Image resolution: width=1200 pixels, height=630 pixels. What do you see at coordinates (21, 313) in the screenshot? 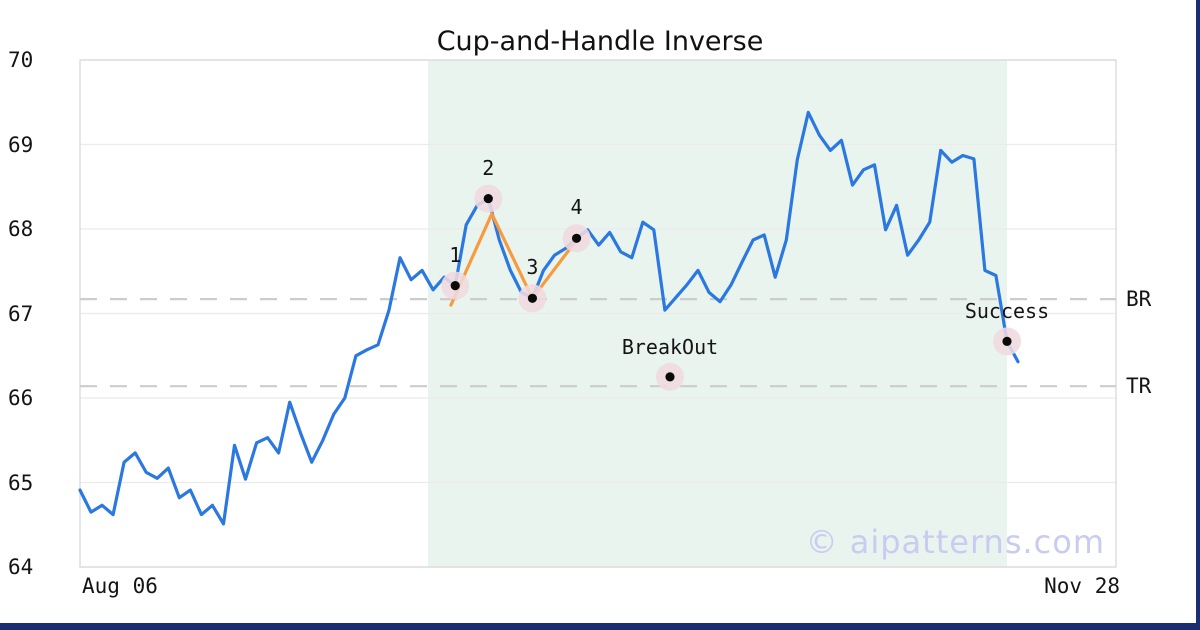
I see `y-tick-label: 67` at bounding box center [21, 313].